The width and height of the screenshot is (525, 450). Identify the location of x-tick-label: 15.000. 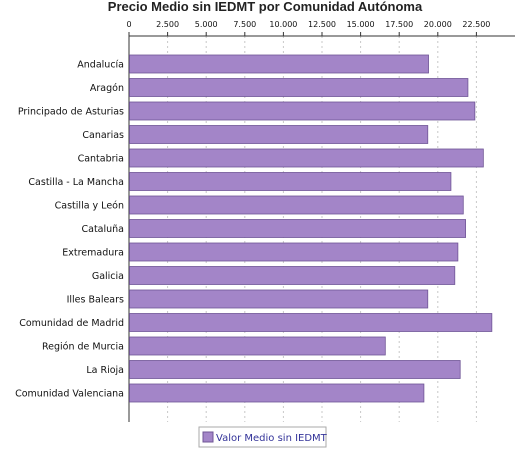
(361, 24).